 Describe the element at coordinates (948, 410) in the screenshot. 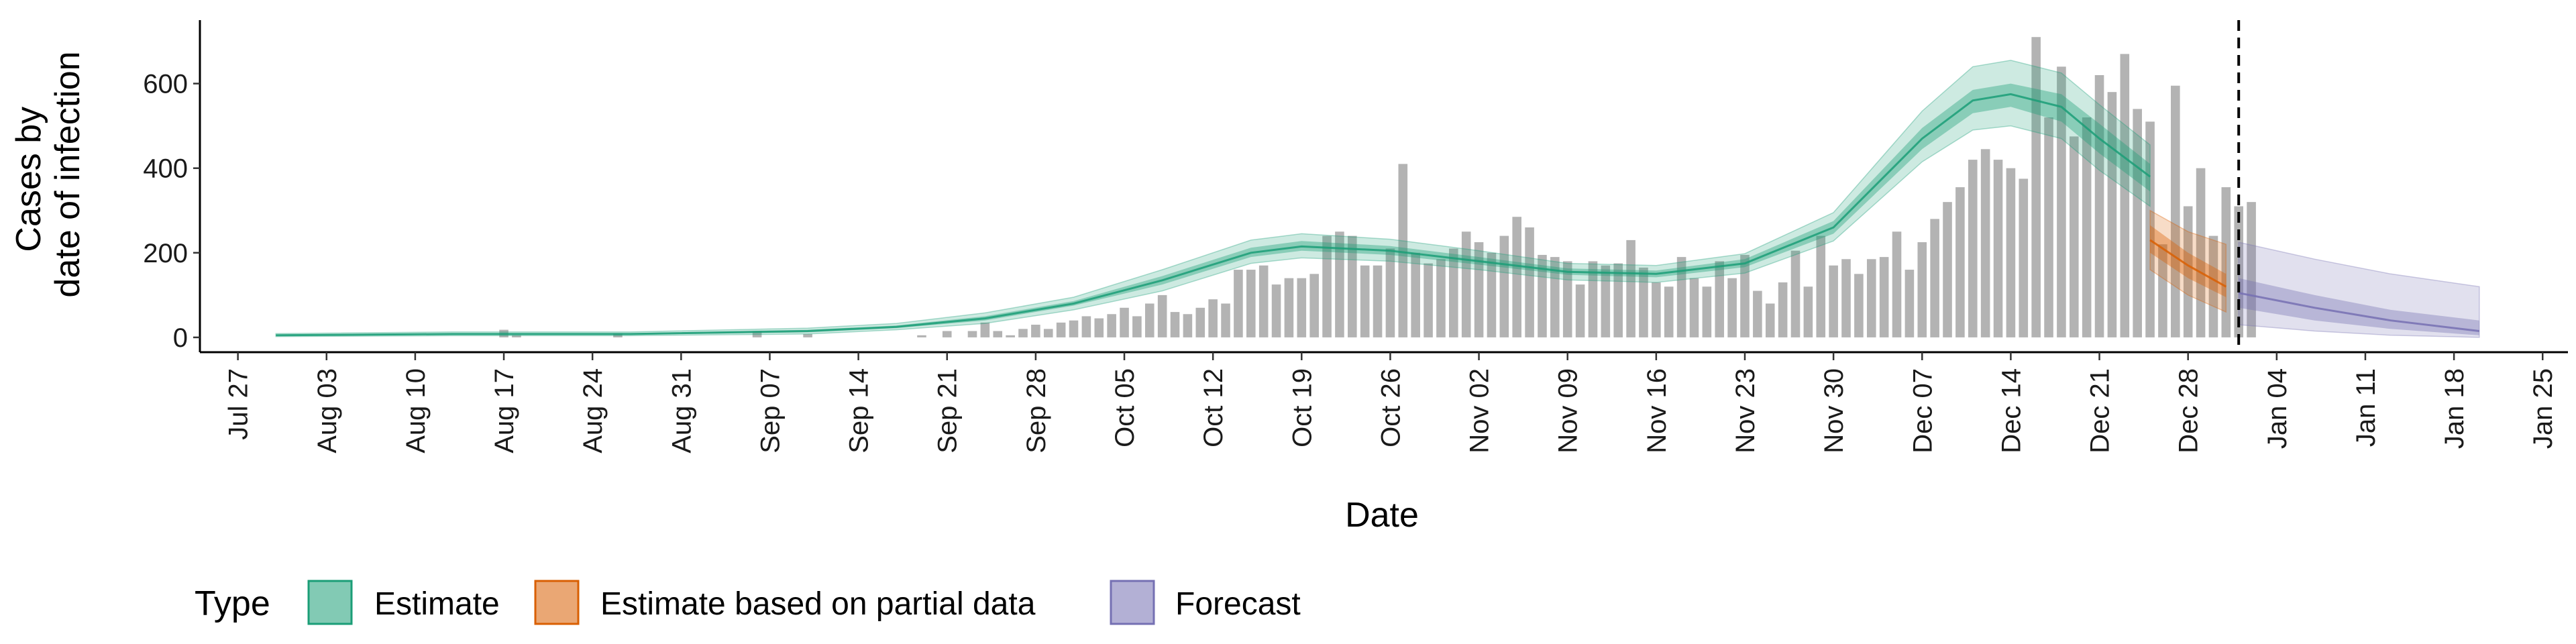

I see `x-tick-label: Sep 21` at that location.